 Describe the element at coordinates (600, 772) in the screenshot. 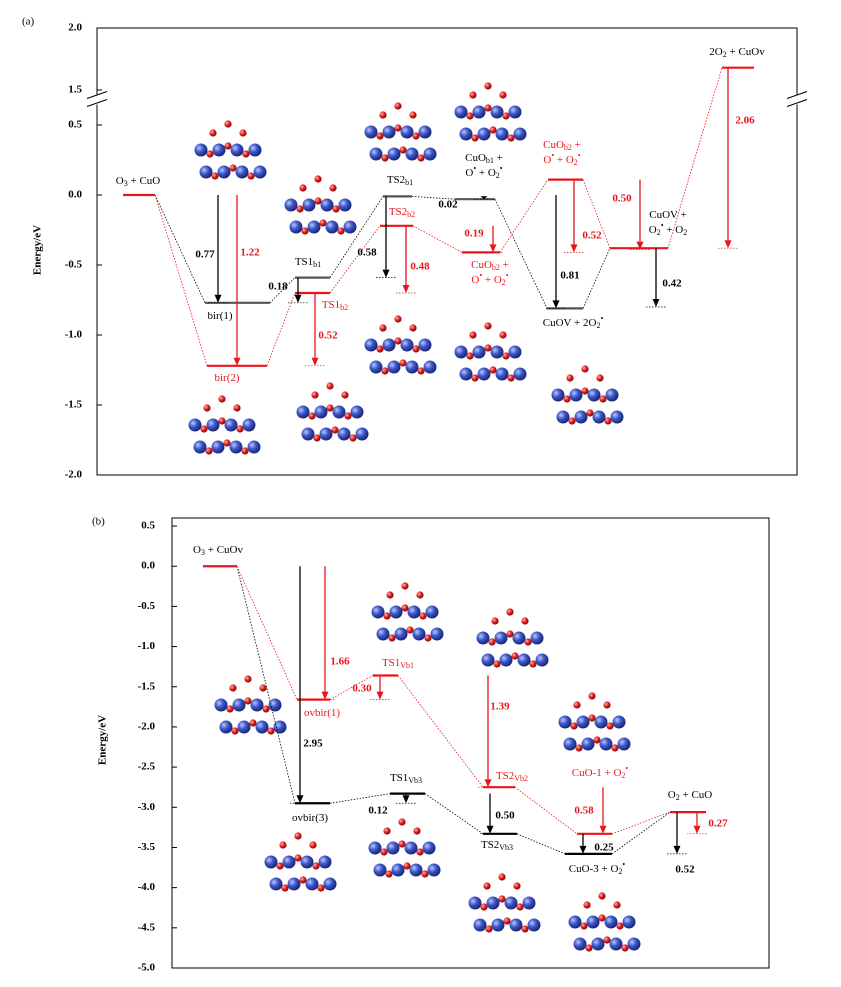

I see `level-label: CuO-1 + O2•` at that location.